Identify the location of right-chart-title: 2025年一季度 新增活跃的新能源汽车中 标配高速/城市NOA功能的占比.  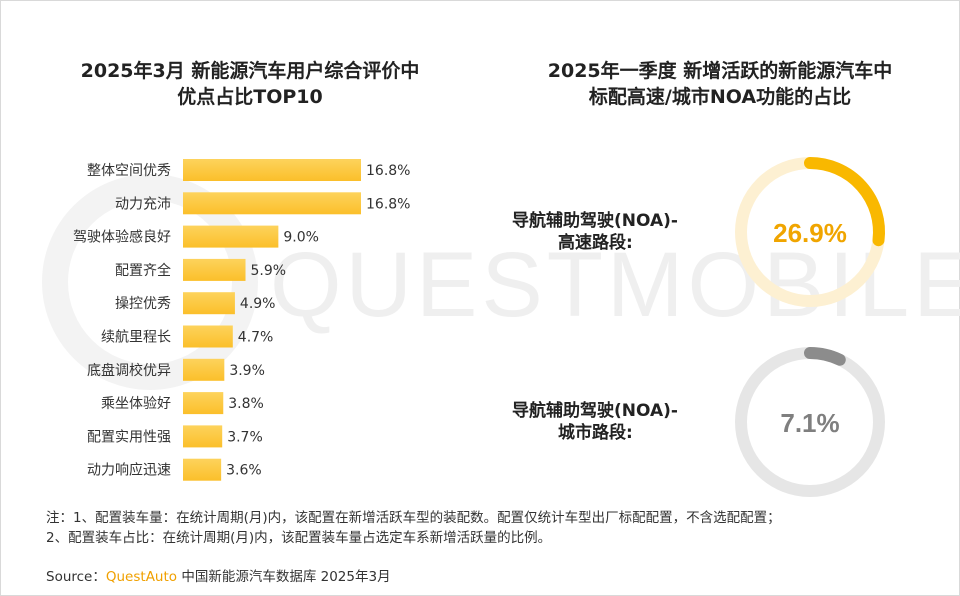
(720, 84).